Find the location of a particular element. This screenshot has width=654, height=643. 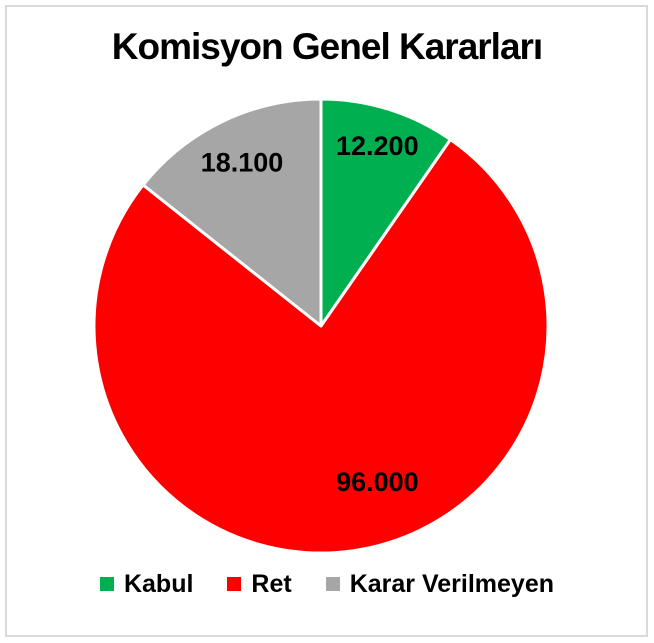

legend-item-ret: Ret is located at coordinates (259, 584).